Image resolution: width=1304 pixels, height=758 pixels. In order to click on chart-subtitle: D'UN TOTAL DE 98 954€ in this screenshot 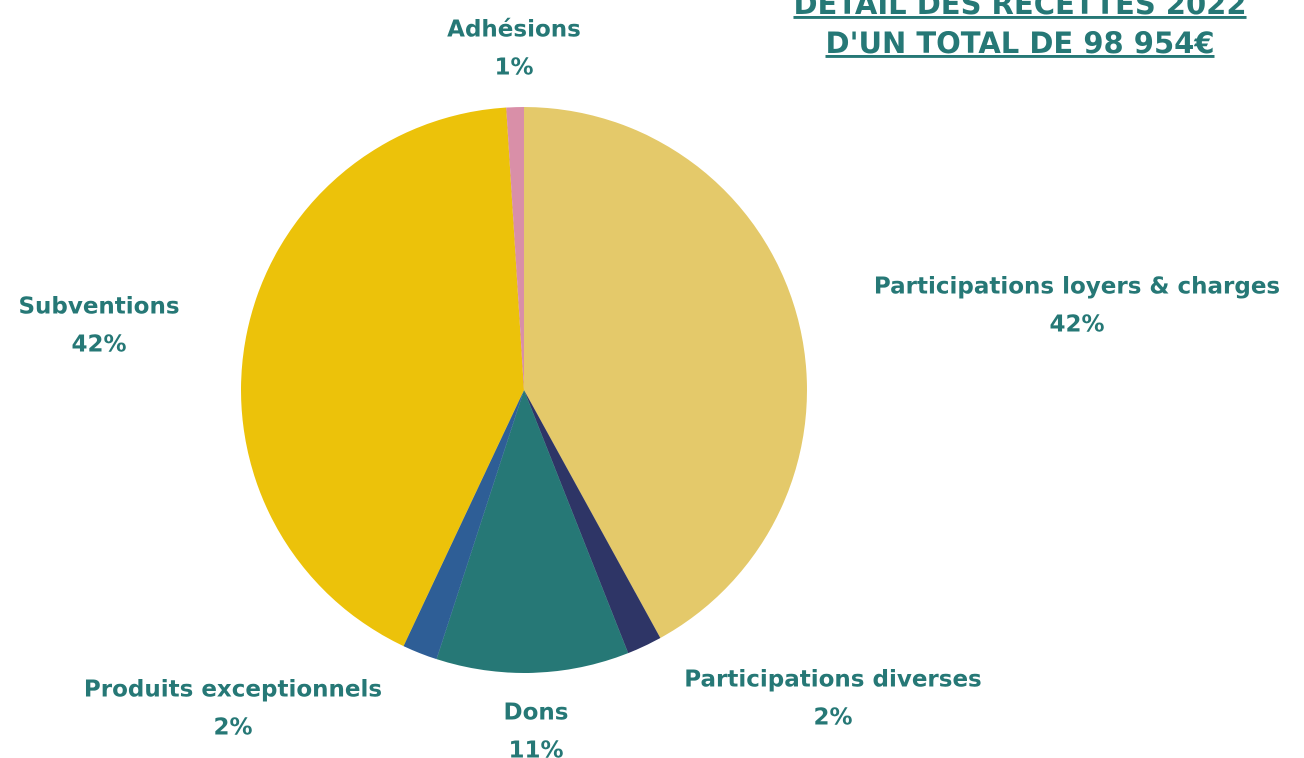, I will do `click(1020, 43)`.